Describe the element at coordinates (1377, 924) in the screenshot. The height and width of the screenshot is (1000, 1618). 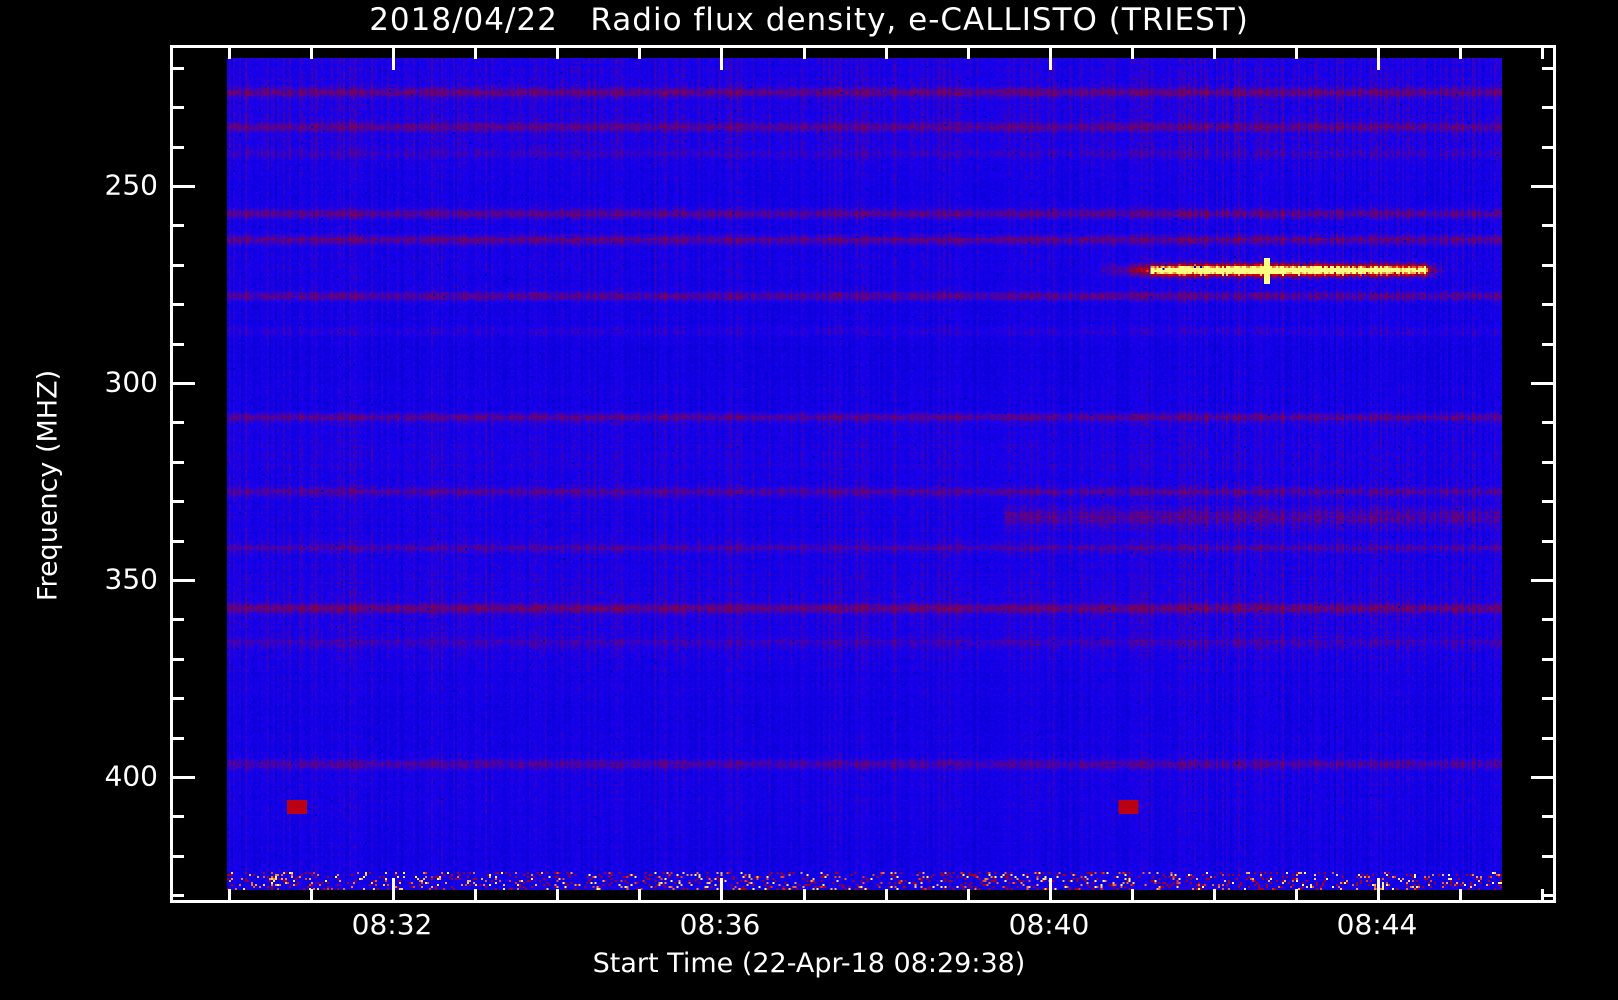
I see `x-axis-tick-label: 08:44` at that location.